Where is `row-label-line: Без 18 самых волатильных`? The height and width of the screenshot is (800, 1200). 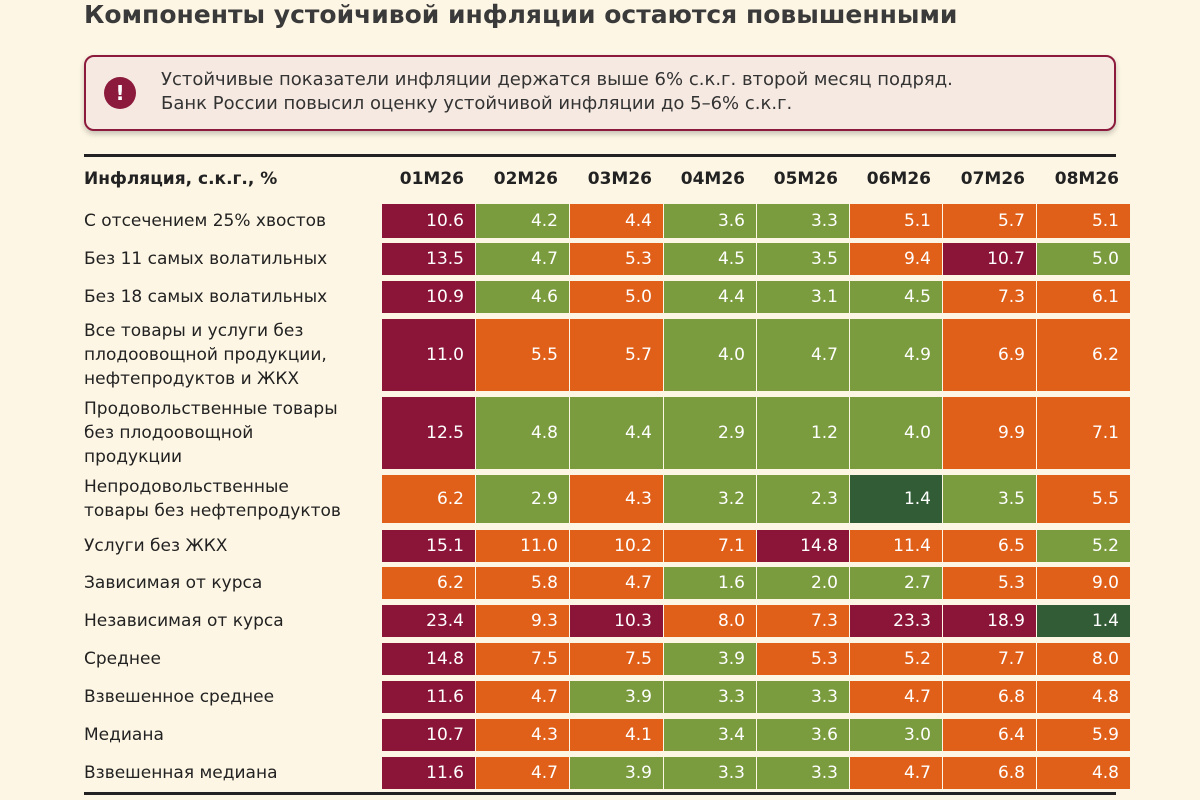
row-label-line: Без 18 самых волатильных is located at coordinates (206, 297).